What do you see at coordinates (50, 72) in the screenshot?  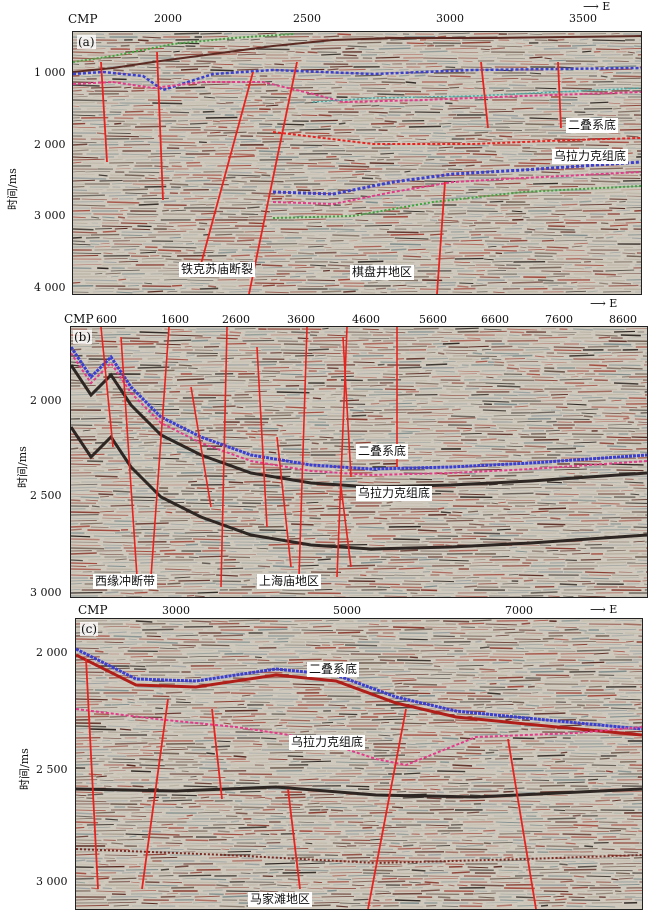 I see `time-tick: 1 000` at bounding box center [50, 72].